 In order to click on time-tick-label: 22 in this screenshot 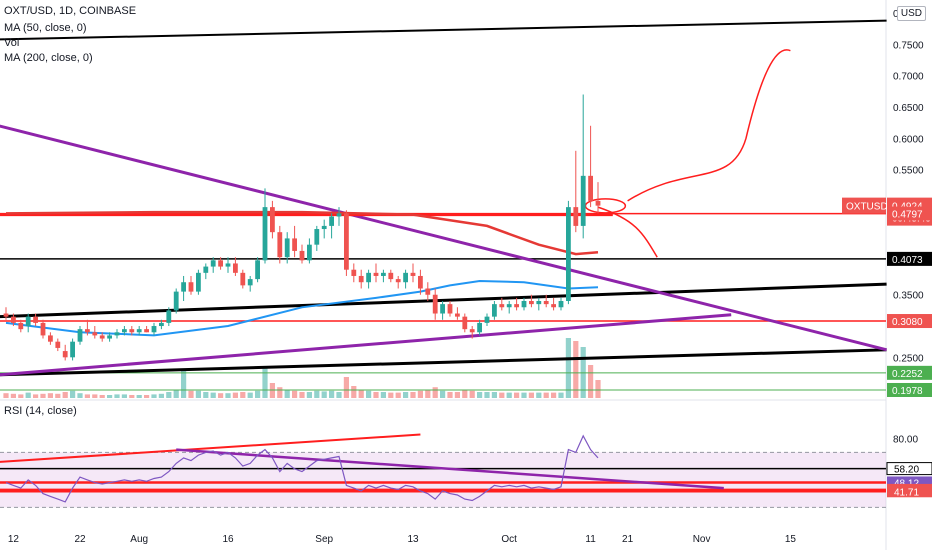, I will do `click(80, 539)`.